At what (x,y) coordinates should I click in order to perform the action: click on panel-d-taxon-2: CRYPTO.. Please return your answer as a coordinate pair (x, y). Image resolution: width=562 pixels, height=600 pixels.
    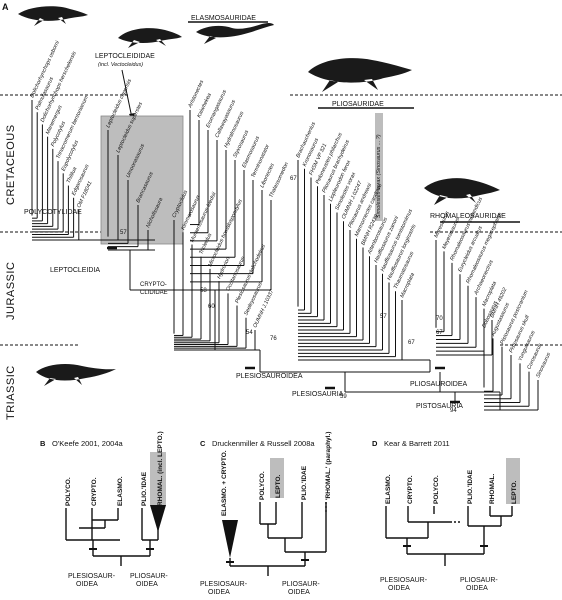
    Looking at the image, I should click on (410, 489).